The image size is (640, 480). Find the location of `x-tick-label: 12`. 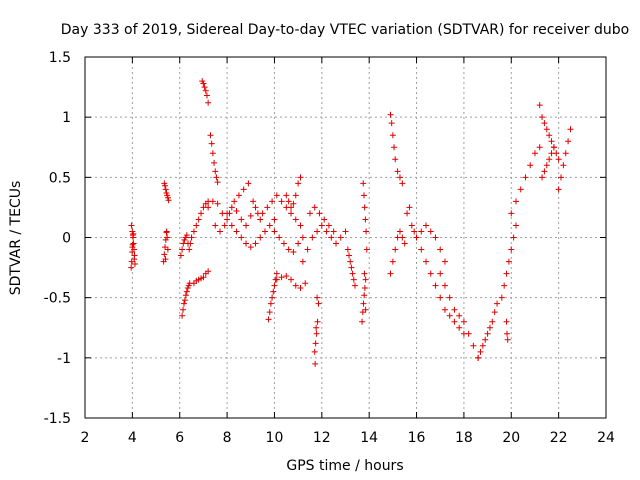

x-tick-label: 12 is located at coordinates (322, 438).